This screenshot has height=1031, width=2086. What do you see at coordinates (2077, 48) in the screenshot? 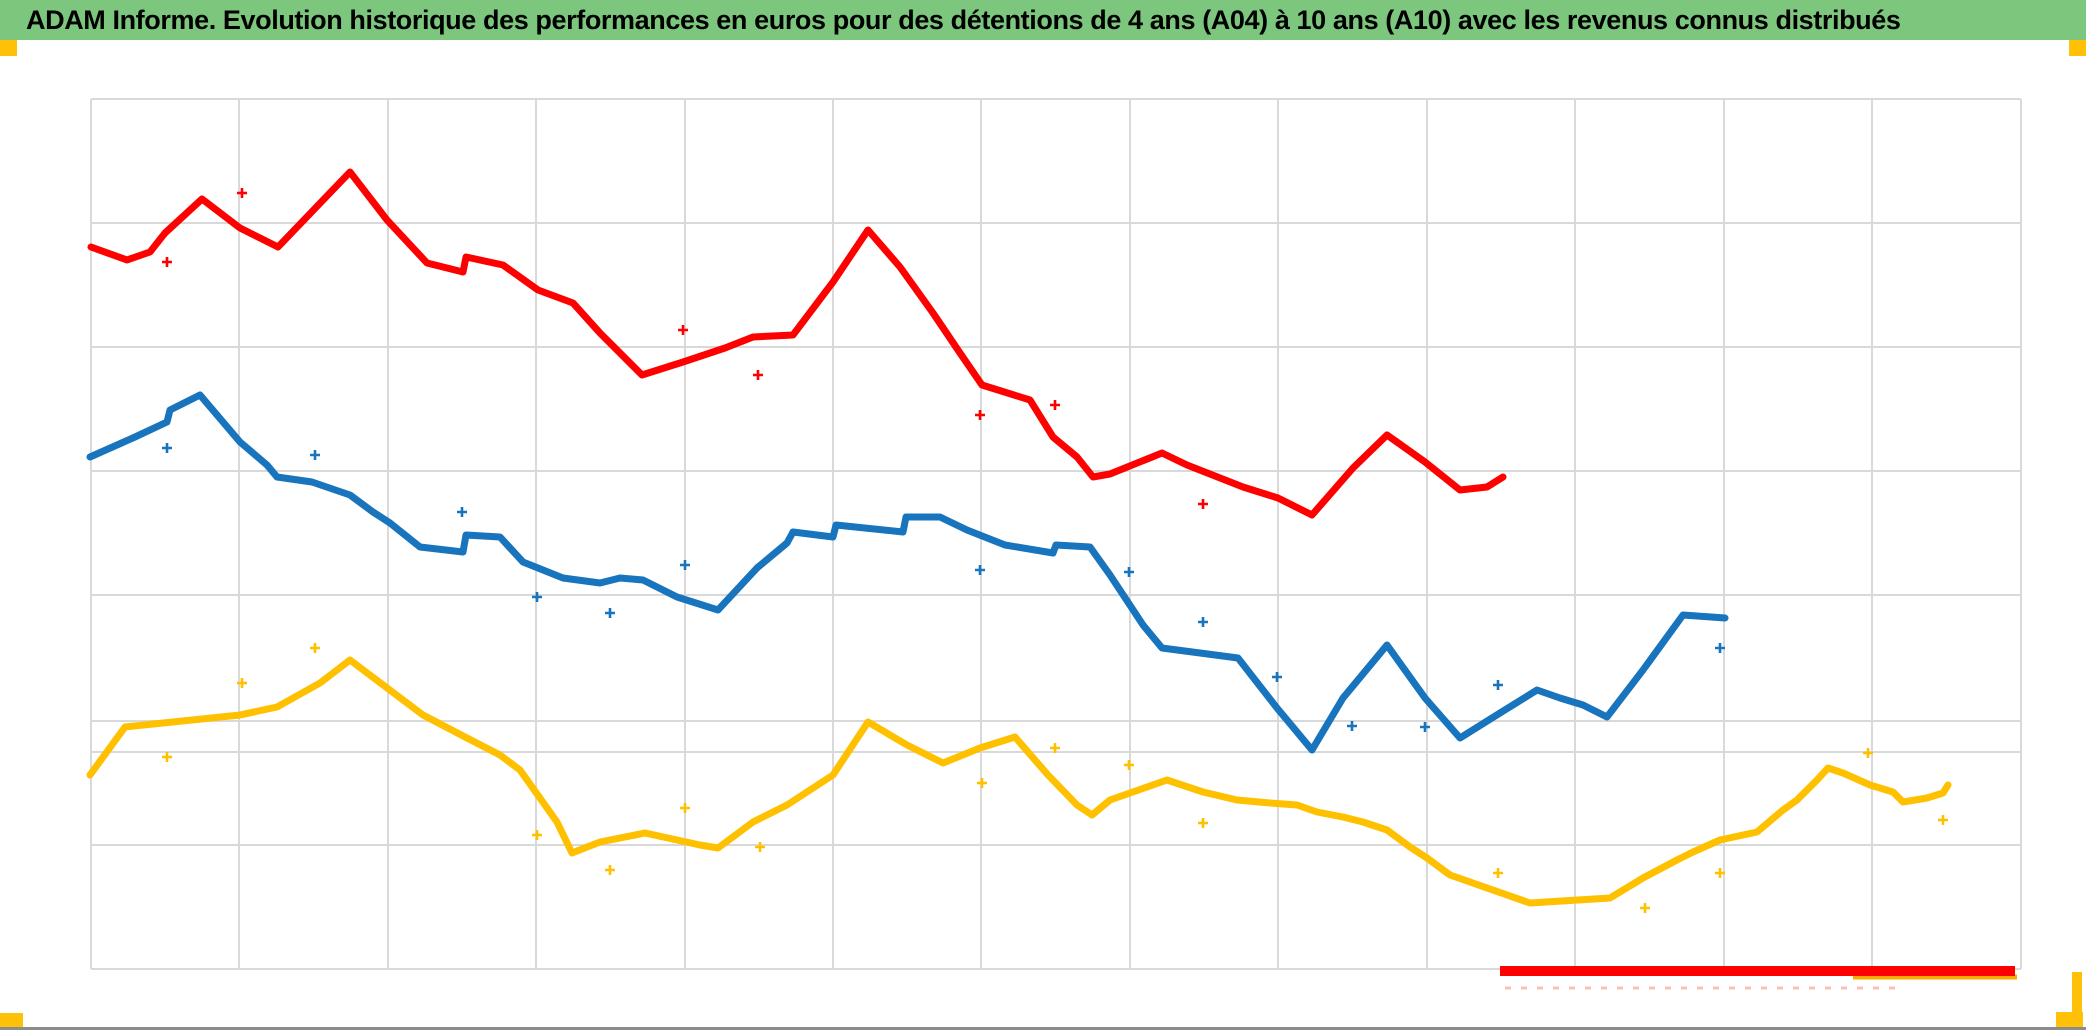
I see `corner-accent-top-right` at bounding box center [2077, 48].